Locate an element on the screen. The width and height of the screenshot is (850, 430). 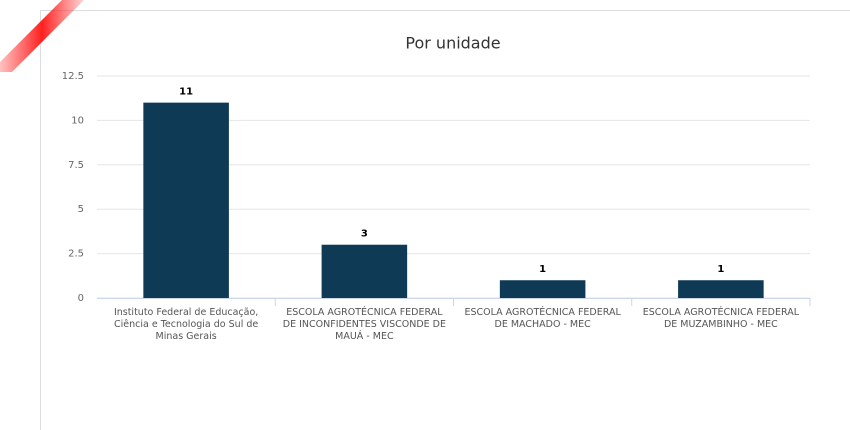
y-tick-label: 7.5 is located at coordinates (76, 165).